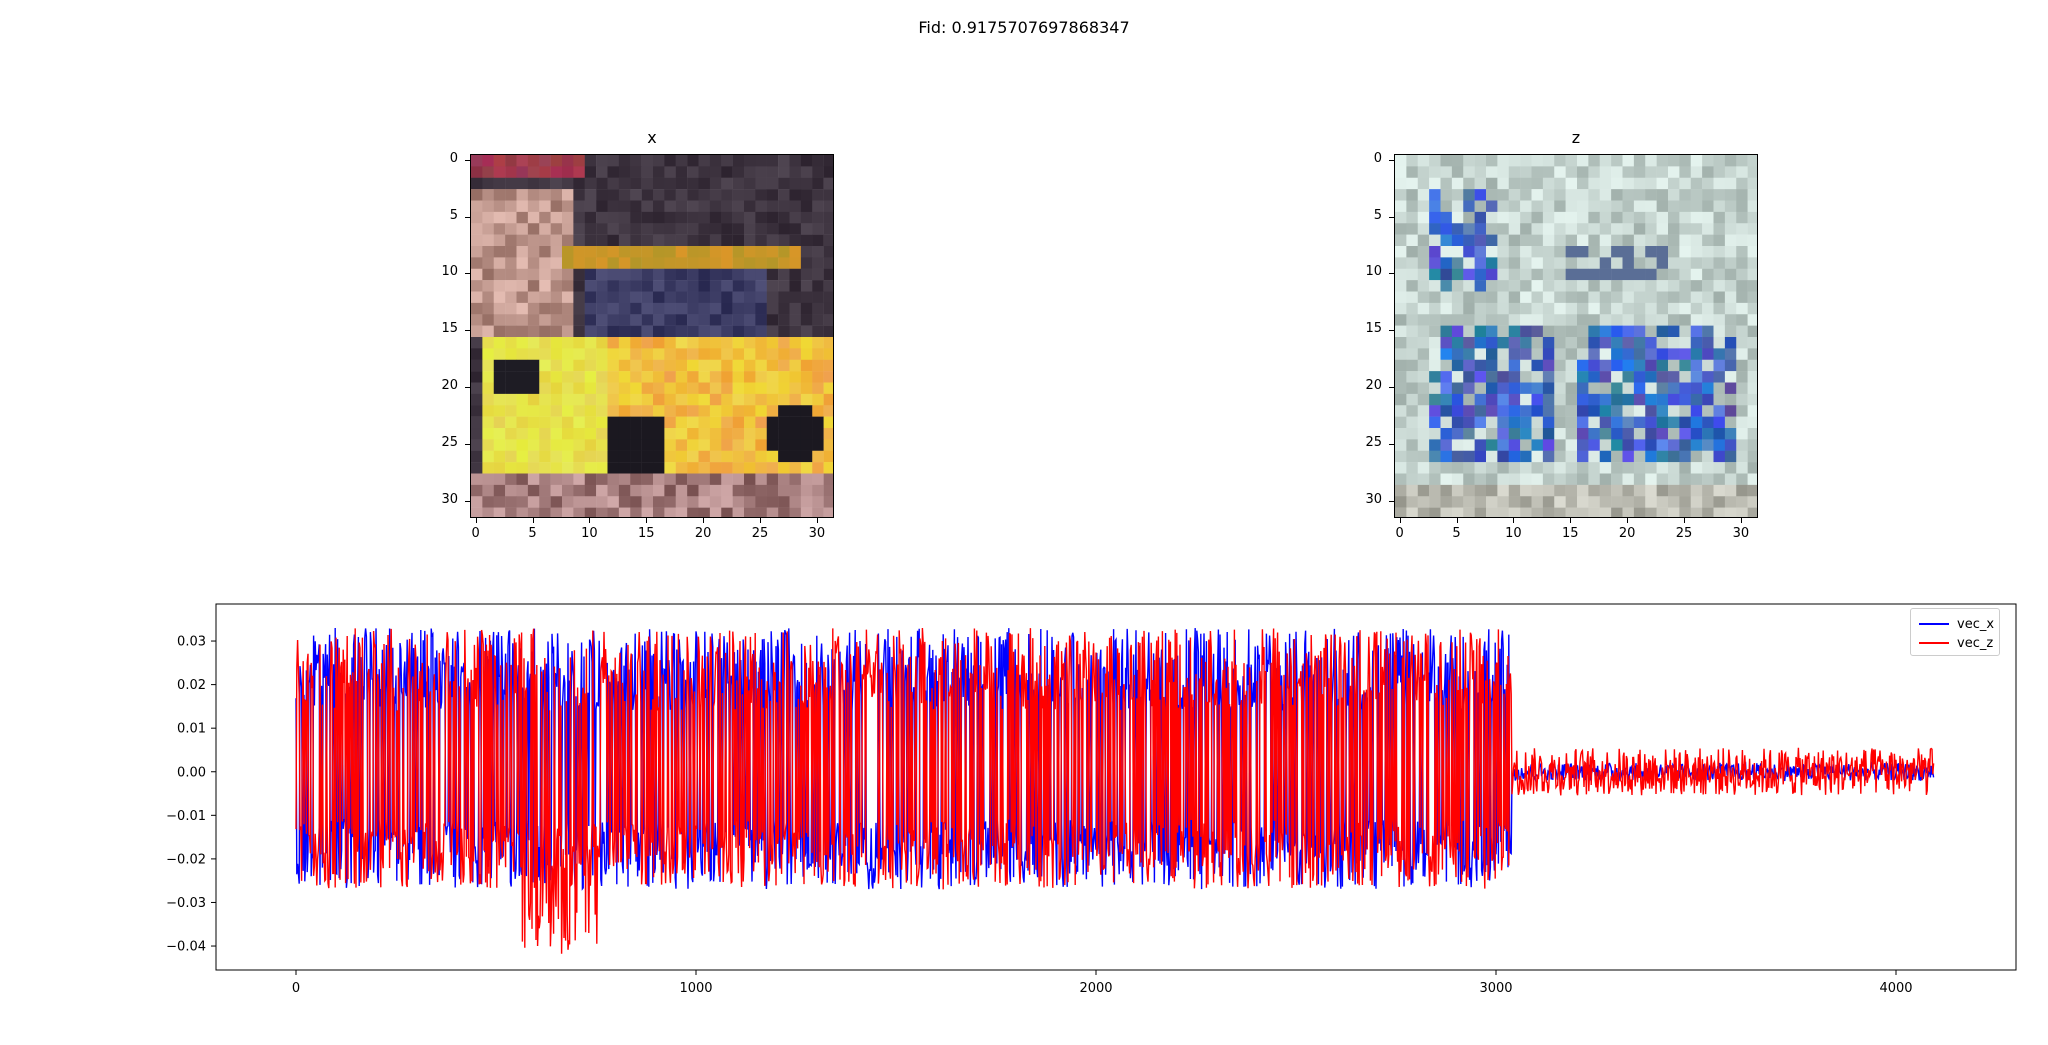 This screenshot has width=2048, height=1045. I want to click on ytick-x-15: 15, so click(449, 329).